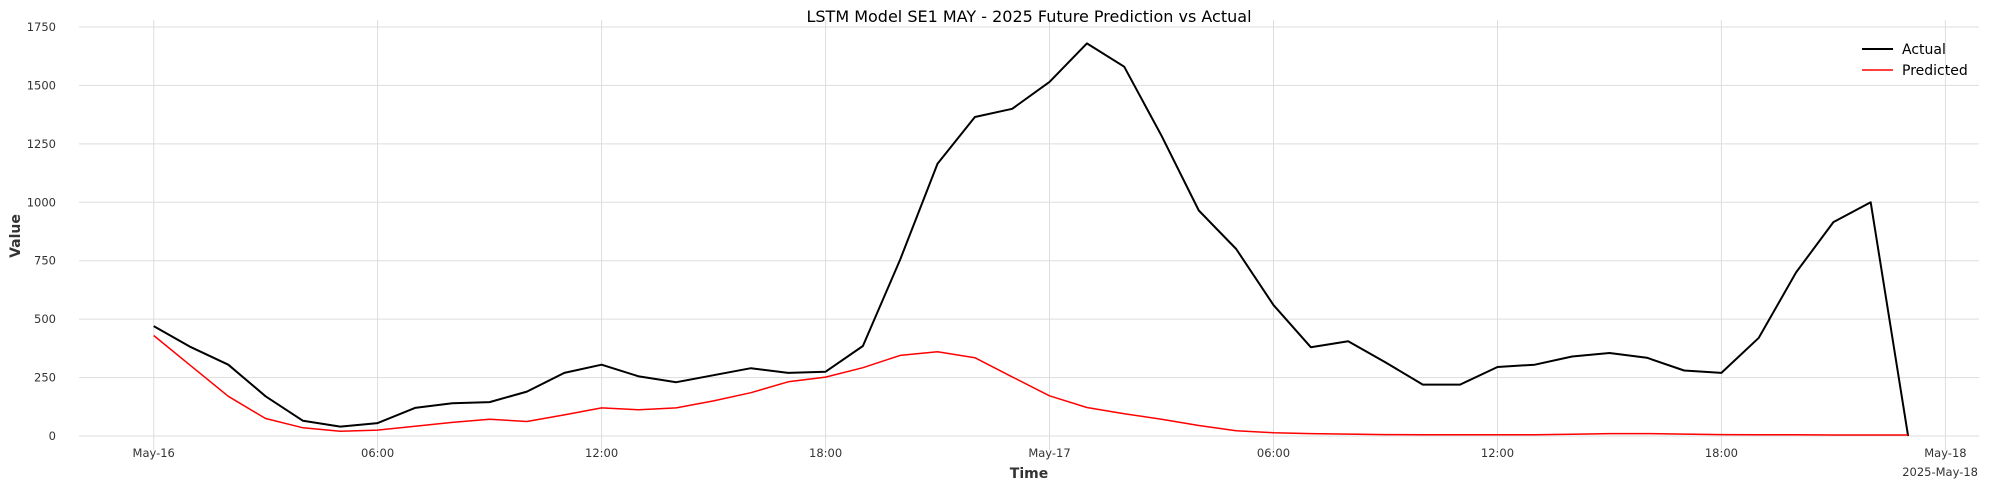  Describe the element at coordinates (1924, 50) in the screenshot. I see `legend-label: Actual` at that location.